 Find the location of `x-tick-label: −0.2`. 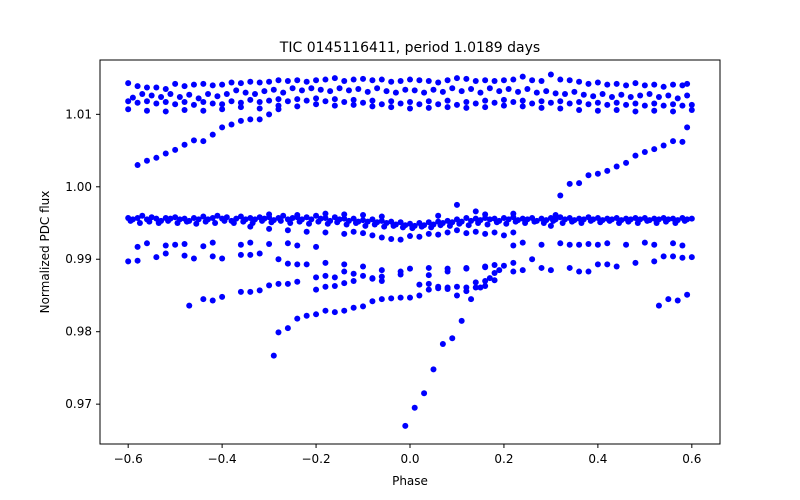

x-tick-label: −0.2 is located at coordinates (315, 459).